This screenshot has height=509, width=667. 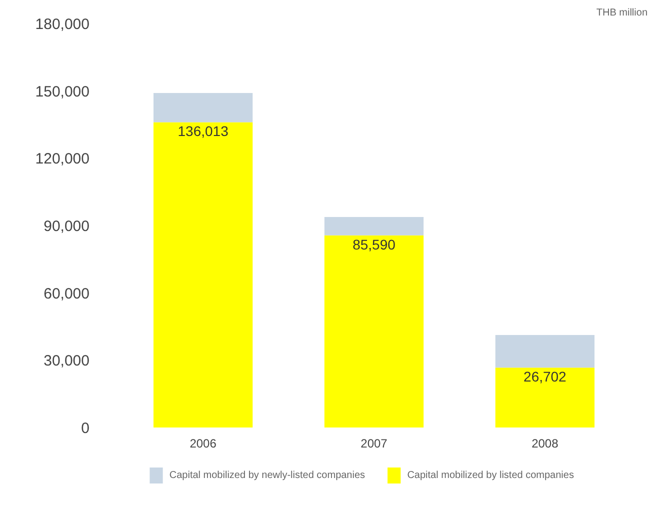 What do you see at coordinates (67, 293) in the screenshot?
I see `y-tick-label: 60,000` at bounding box center [67, 293].